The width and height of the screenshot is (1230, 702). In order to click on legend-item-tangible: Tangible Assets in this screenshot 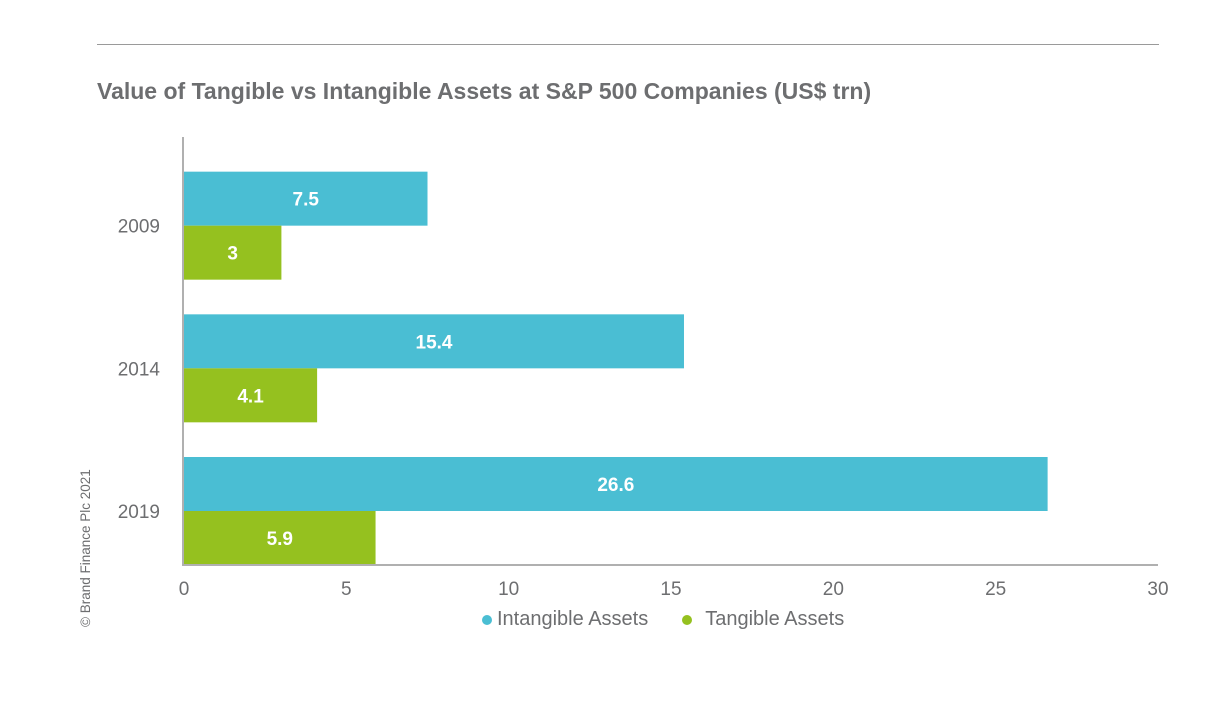, I will do `click(763, 619)`.